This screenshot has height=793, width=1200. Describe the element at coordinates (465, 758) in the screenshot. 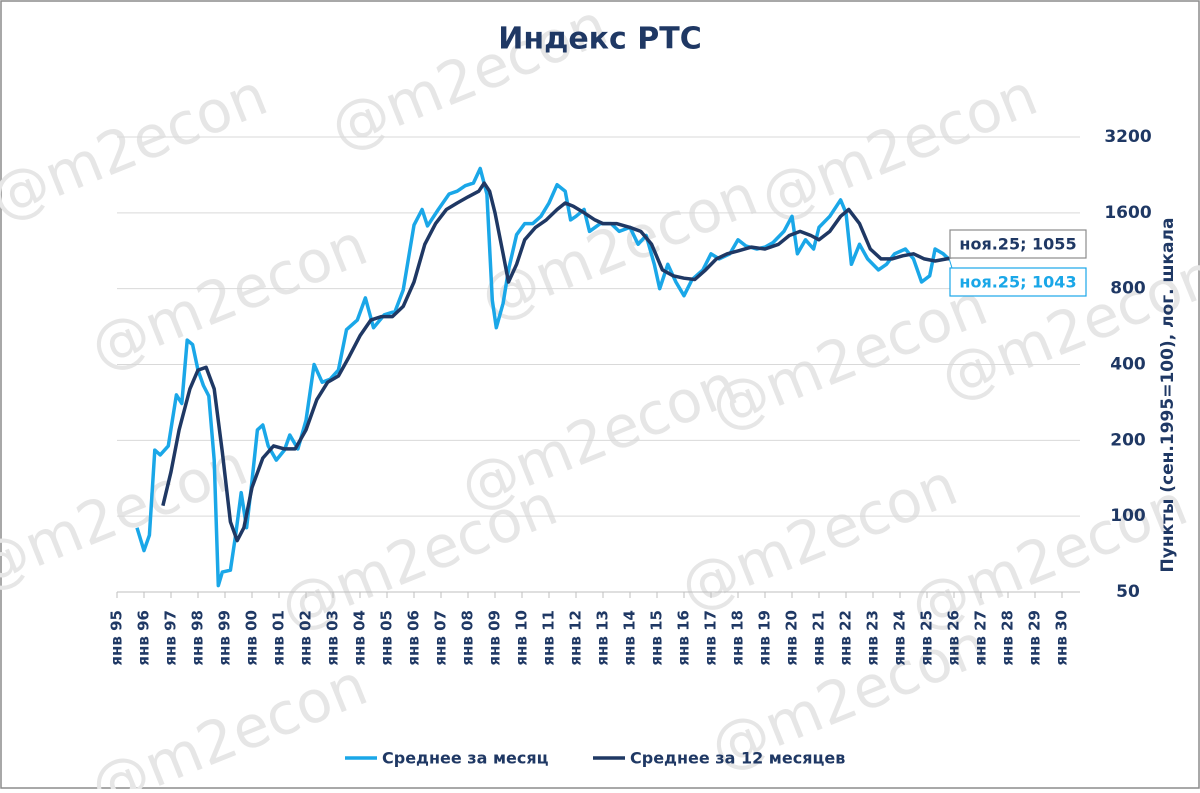

I see `legend-label: Среднее за месяц` at that location.